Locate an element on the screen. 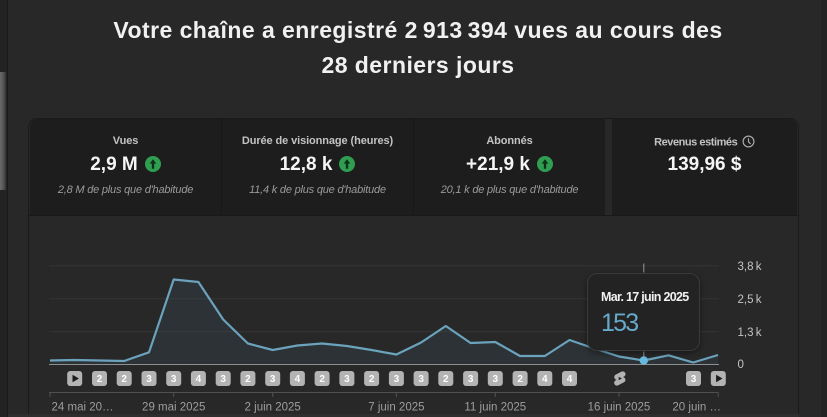 This screenshot has width=827, height=417. svg-text: 7 juin 2025 is located at coordinates (396, 408).